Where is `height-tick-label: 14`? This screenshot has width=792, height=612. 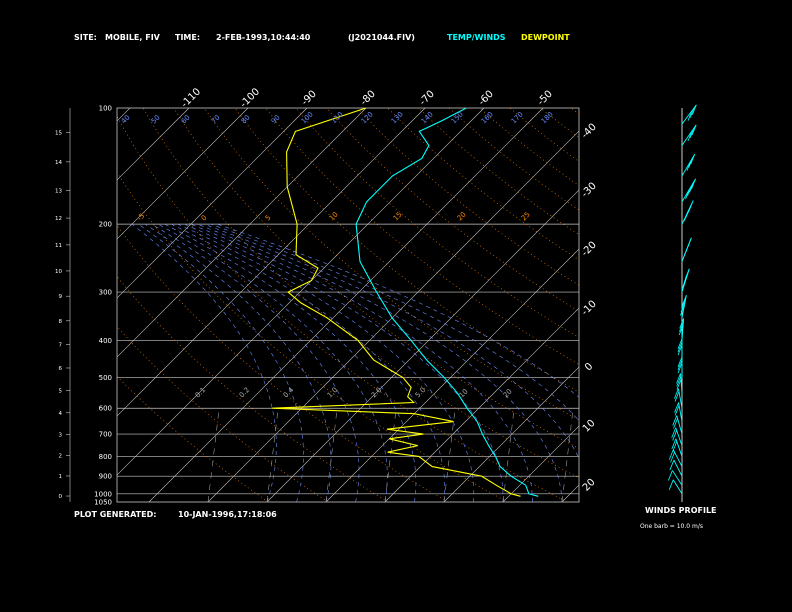 height-tick-label: 14 is located at coordinates (58, 163).